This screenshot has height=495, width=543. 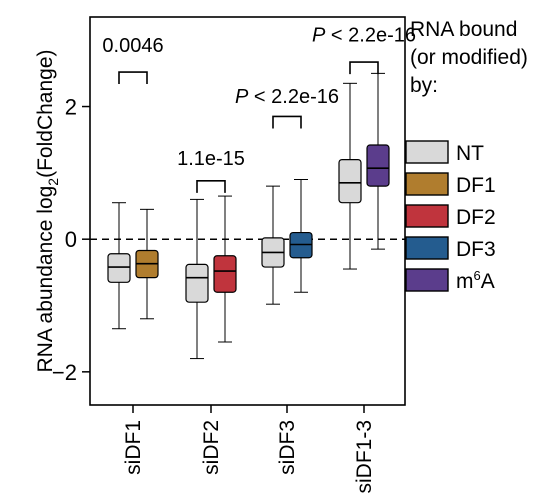 What do you see at coordinates (132, 46) in the screenshot?
I see `p-value-label: 0.0046` at bounding box center [132, 46].